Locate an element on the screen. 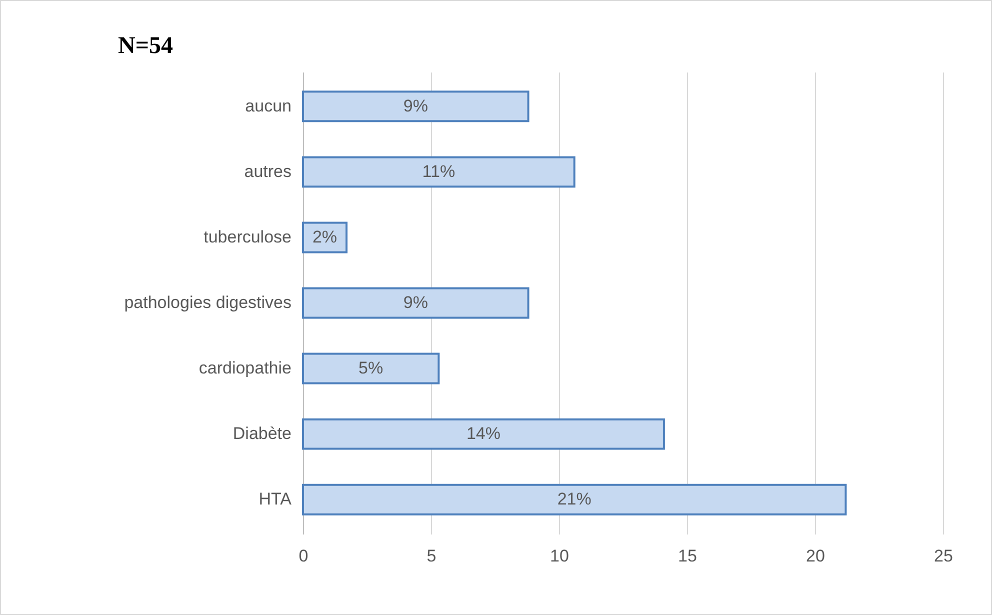 Image resolution: width=992 pixels, height=615 pixels. data-label: 5% is located at coordinates (371, 368).